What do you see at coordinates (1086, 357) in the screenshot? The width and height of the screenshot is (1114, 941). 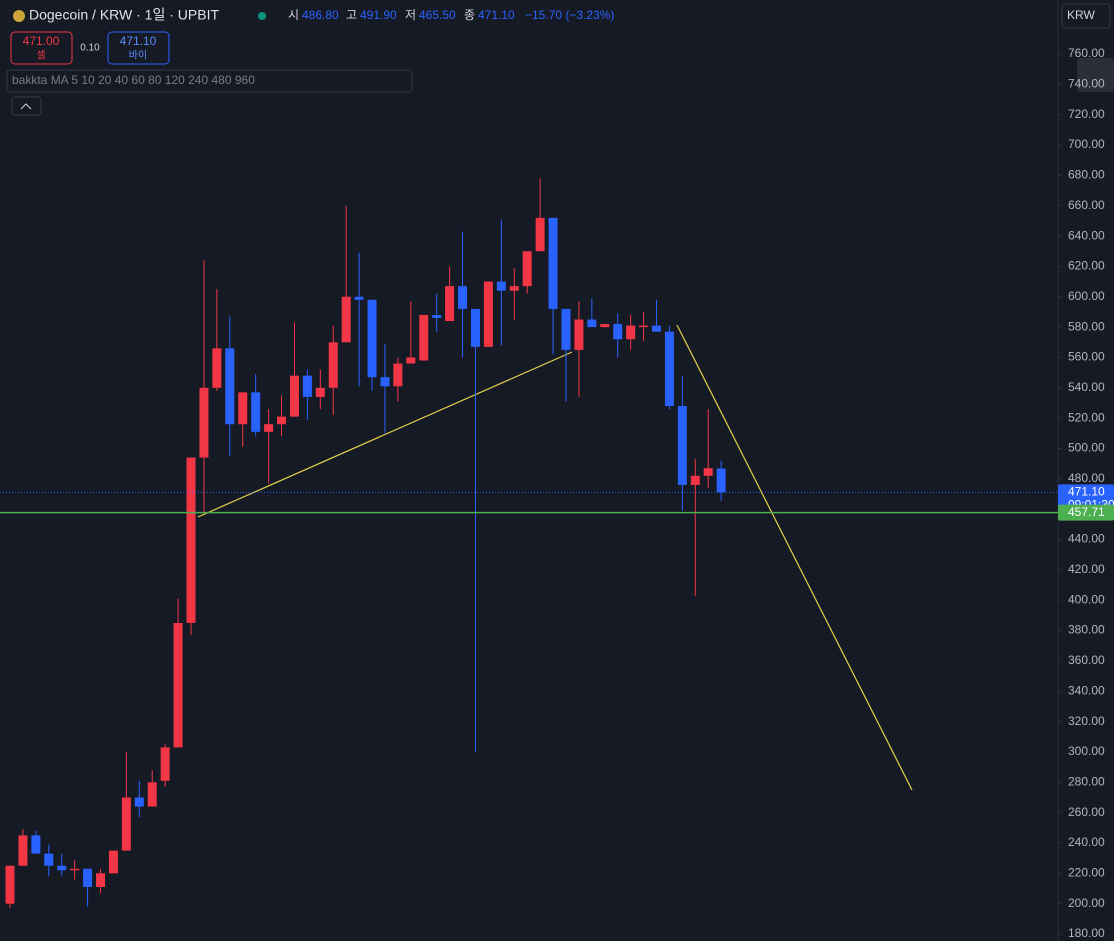 I see `y-tick-label: 560.00` at bounding box center [1086, 357].